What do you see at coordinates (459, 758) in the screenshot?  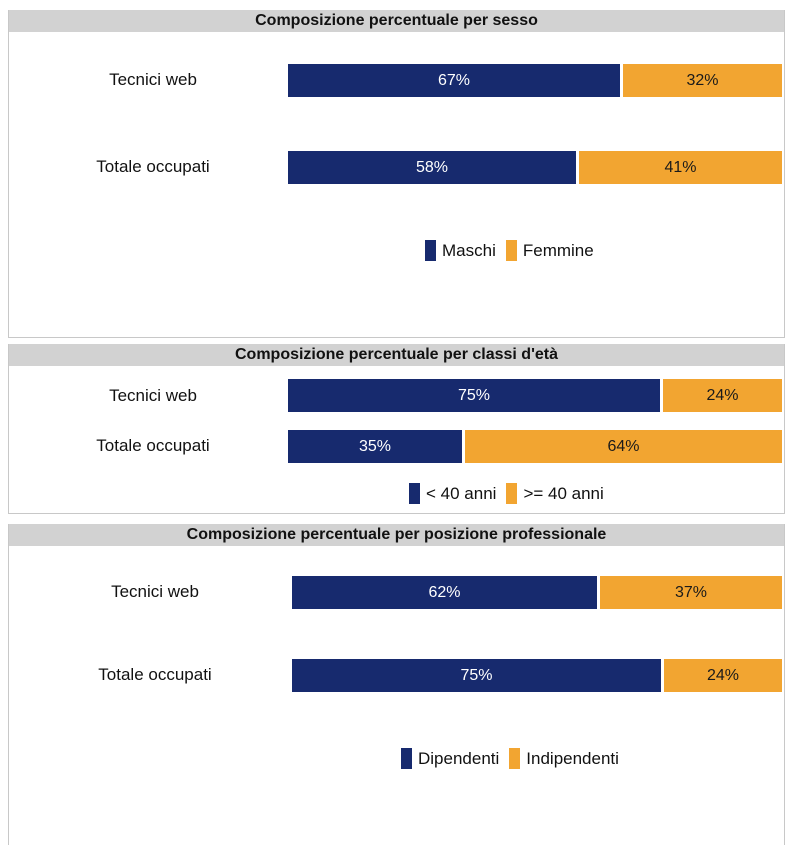 I see `legend-label: Dipendenti` at bounding box center [459, 758].